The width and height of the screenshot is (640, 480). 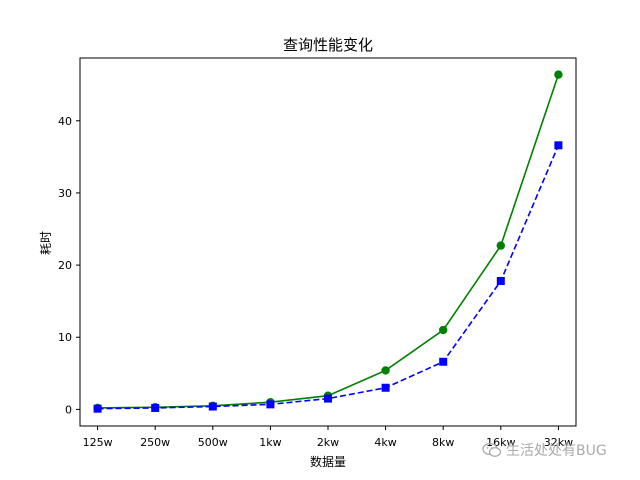 I want to click on wechat-icon, so click(x=492, y=450).